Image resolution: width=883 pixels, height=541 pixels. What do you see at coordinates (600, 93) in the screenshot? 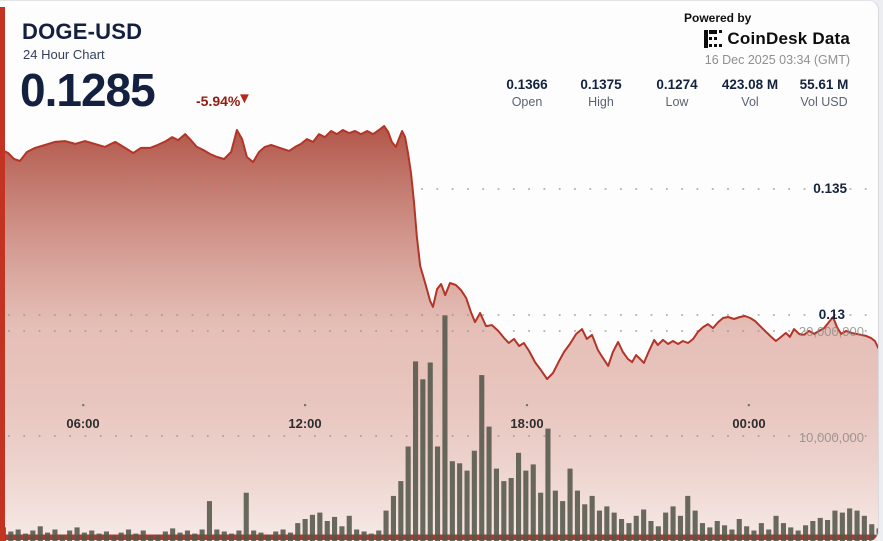
I see `stat-high: 0.1375 High` at bounding box center [600, 93].